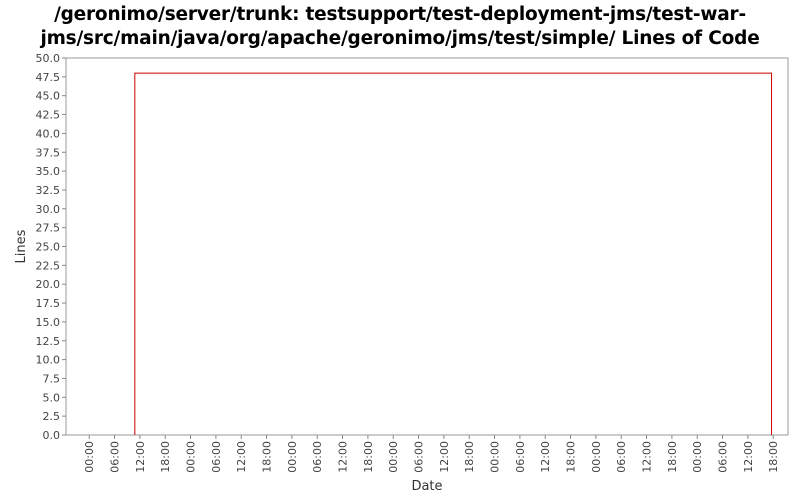 The height and width of the screenshot is (500, 800). What do you see at coordinates (48, 360) in the screenshot?
I see `y-tick-label: 10.0` at bounding box center [48, 360].